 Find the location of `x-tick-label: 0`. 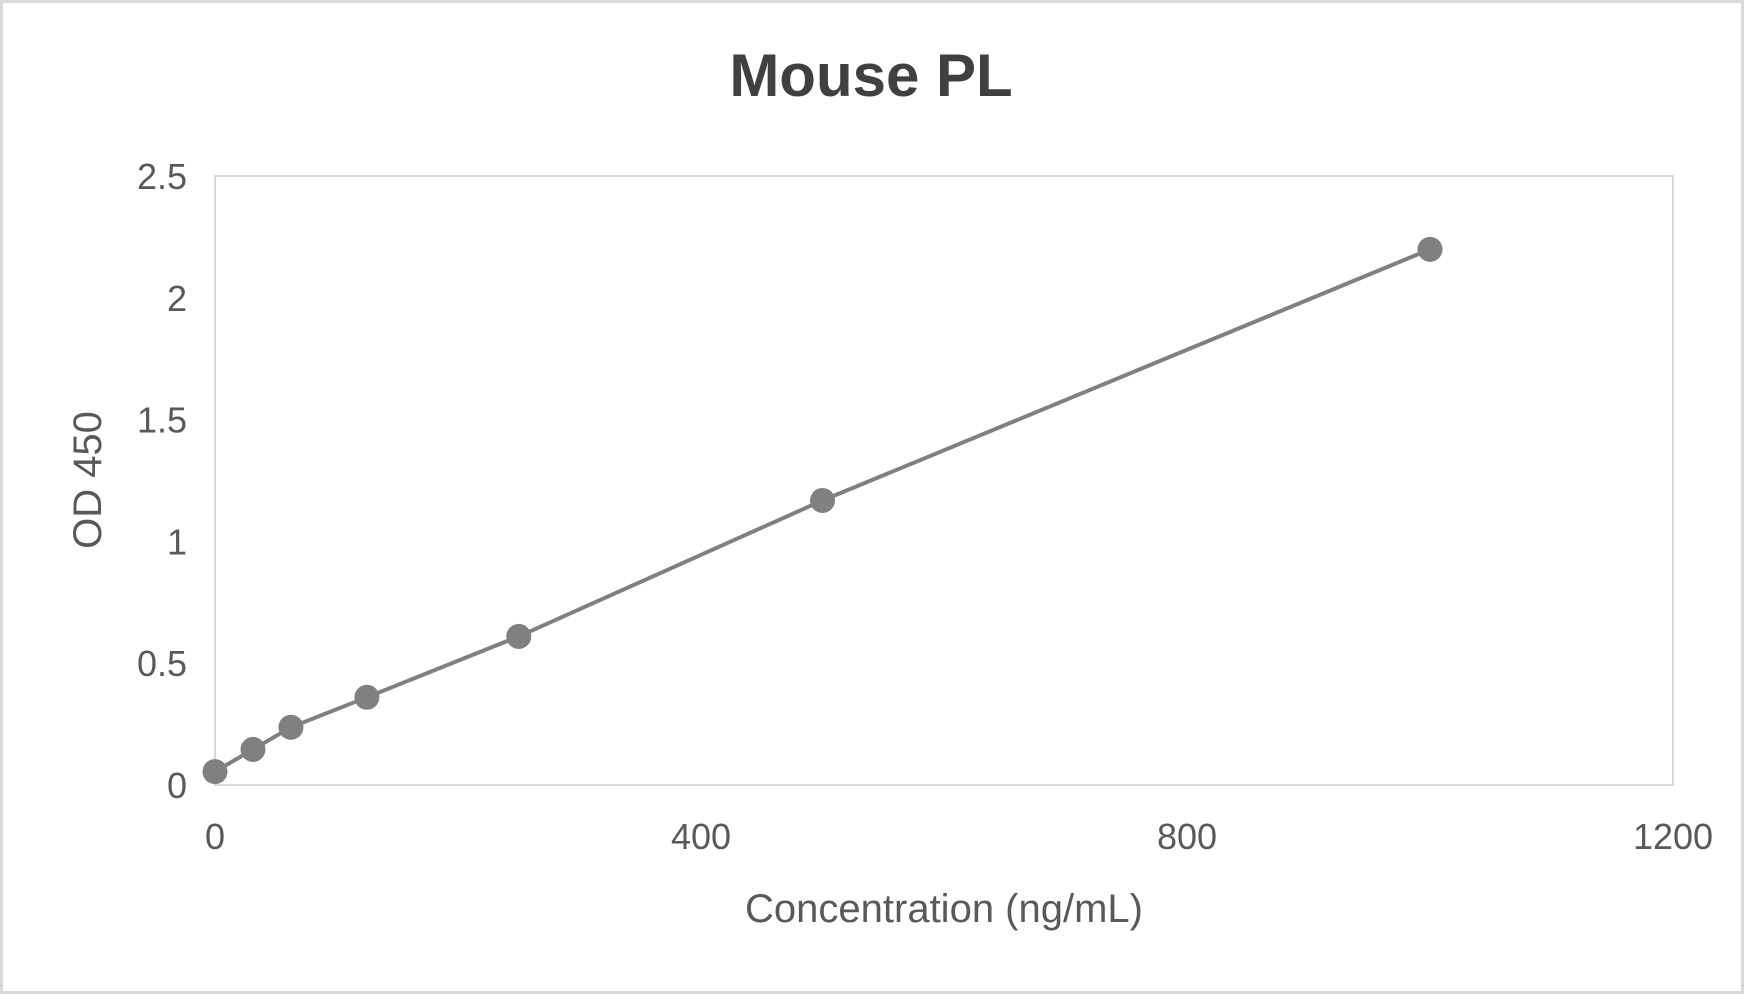

x-tick-label: 0 is located at coordinates (215, 836).